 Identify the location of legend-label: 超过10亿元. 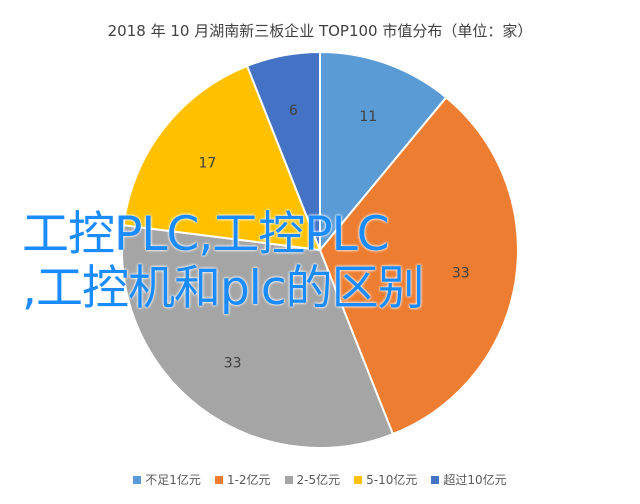
(475, 480).